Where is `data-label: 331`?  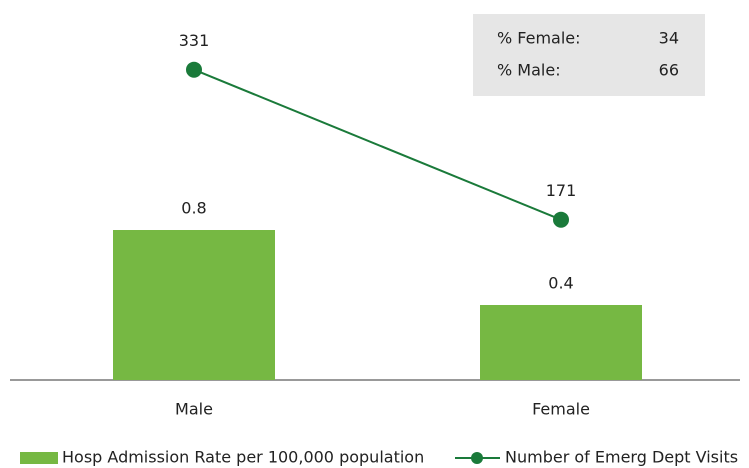 data-label: 331 is located at coordinates (194, 40).